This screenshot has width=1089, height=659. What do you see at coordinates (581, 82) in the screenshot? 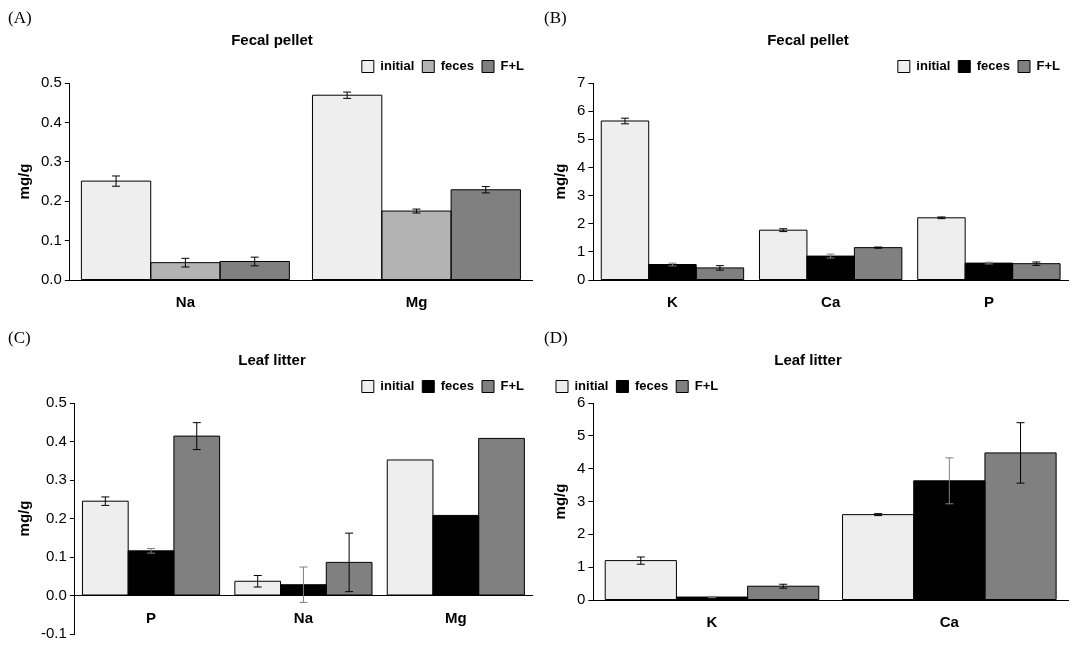
I see `y-tick-label: 7` at bounding box center [581, 82].